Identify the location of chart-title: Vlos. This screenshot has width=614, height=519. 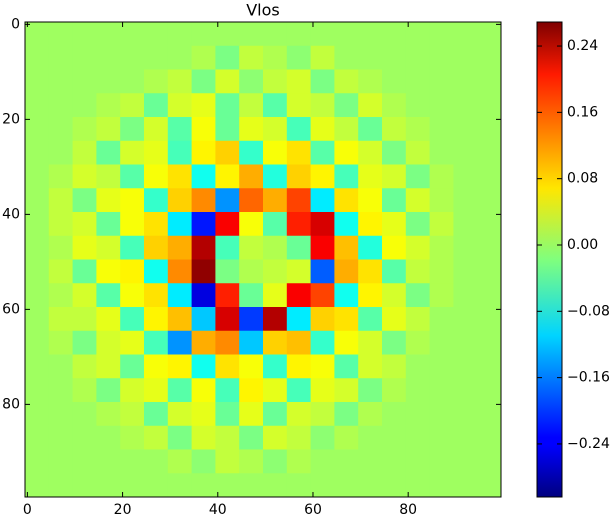
(263, 10).